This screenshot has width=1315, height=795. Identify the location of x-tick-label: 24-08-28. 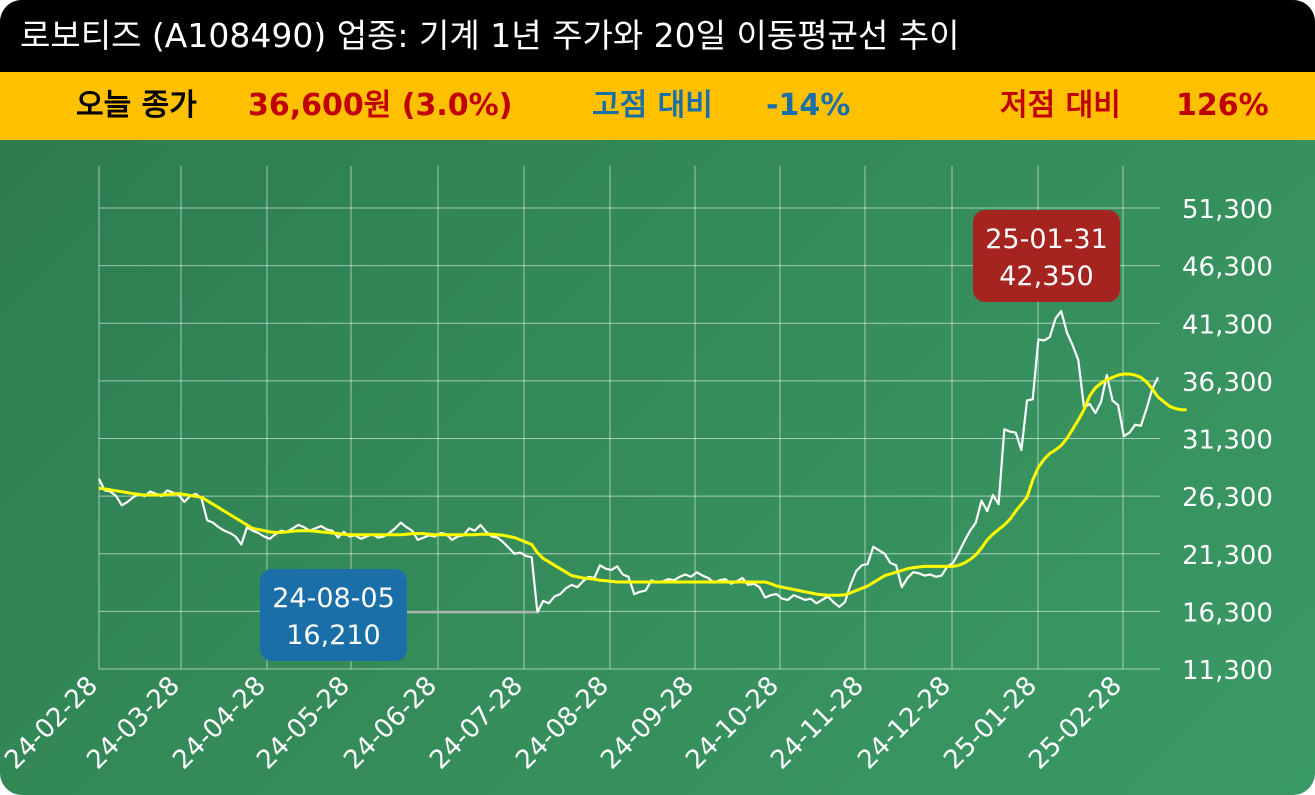
(562, 723).